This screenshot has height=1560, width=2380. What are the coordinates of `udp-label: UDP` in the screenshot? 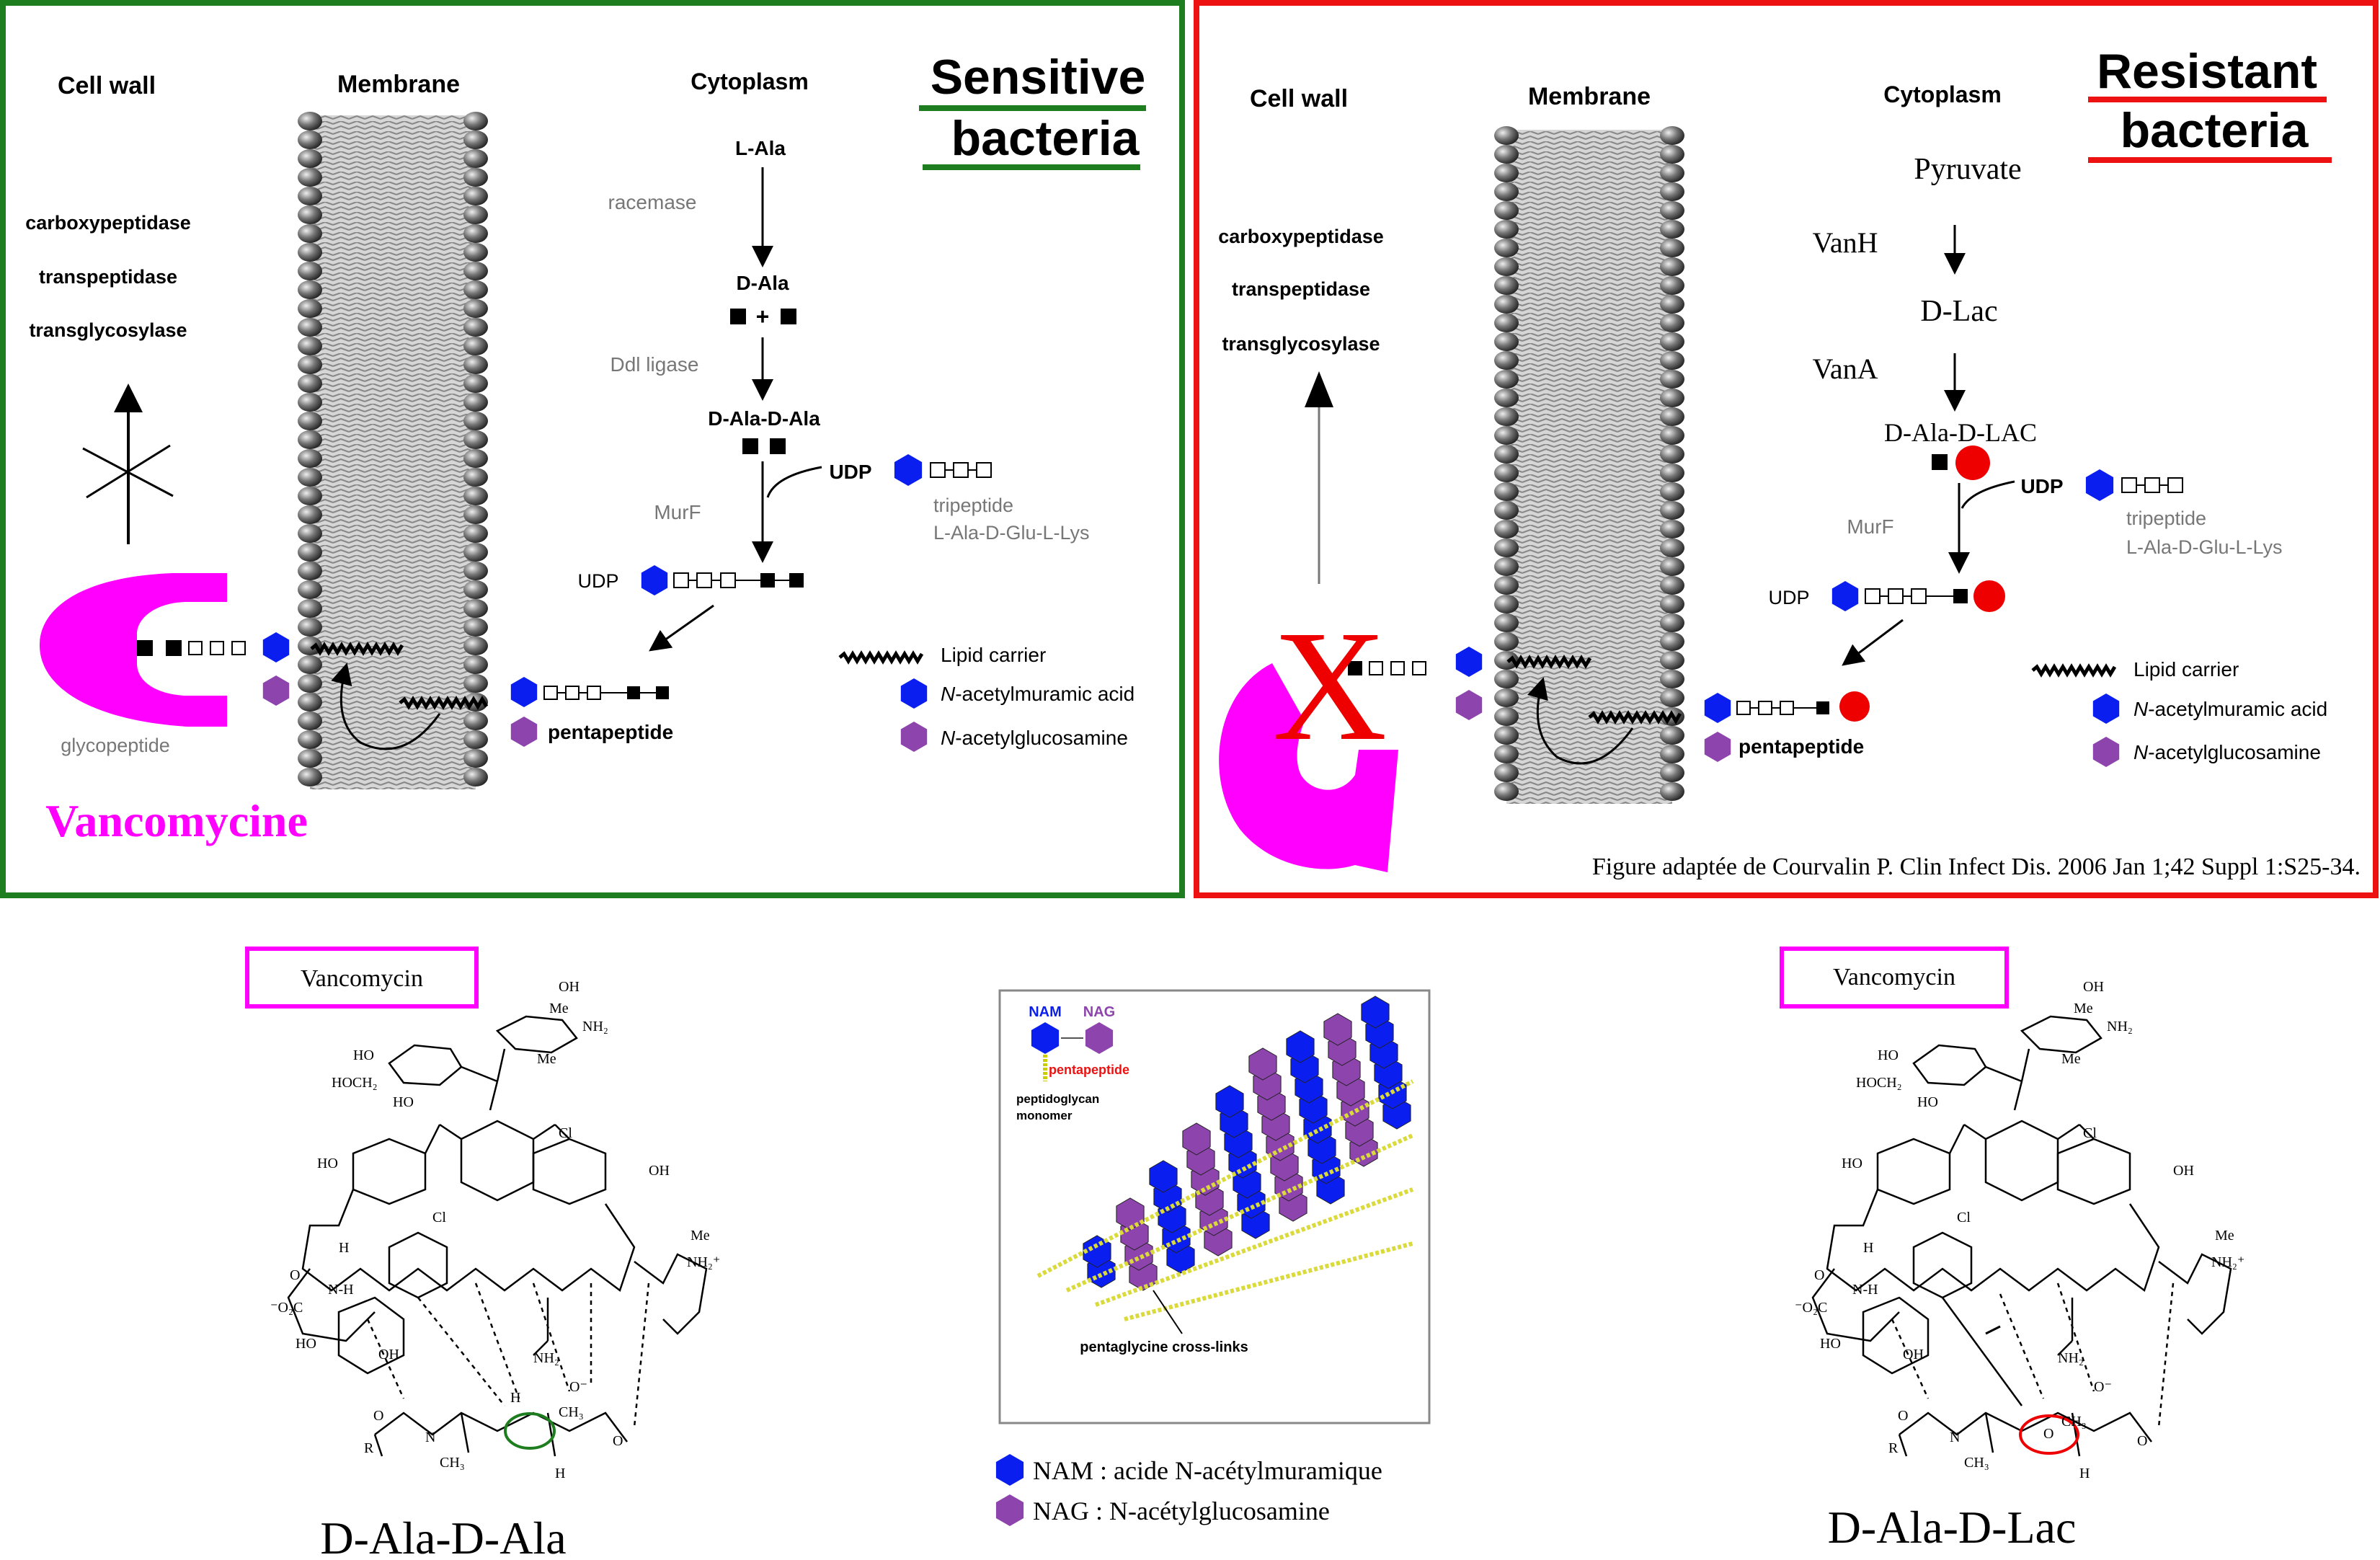 It's located at (850, 472).